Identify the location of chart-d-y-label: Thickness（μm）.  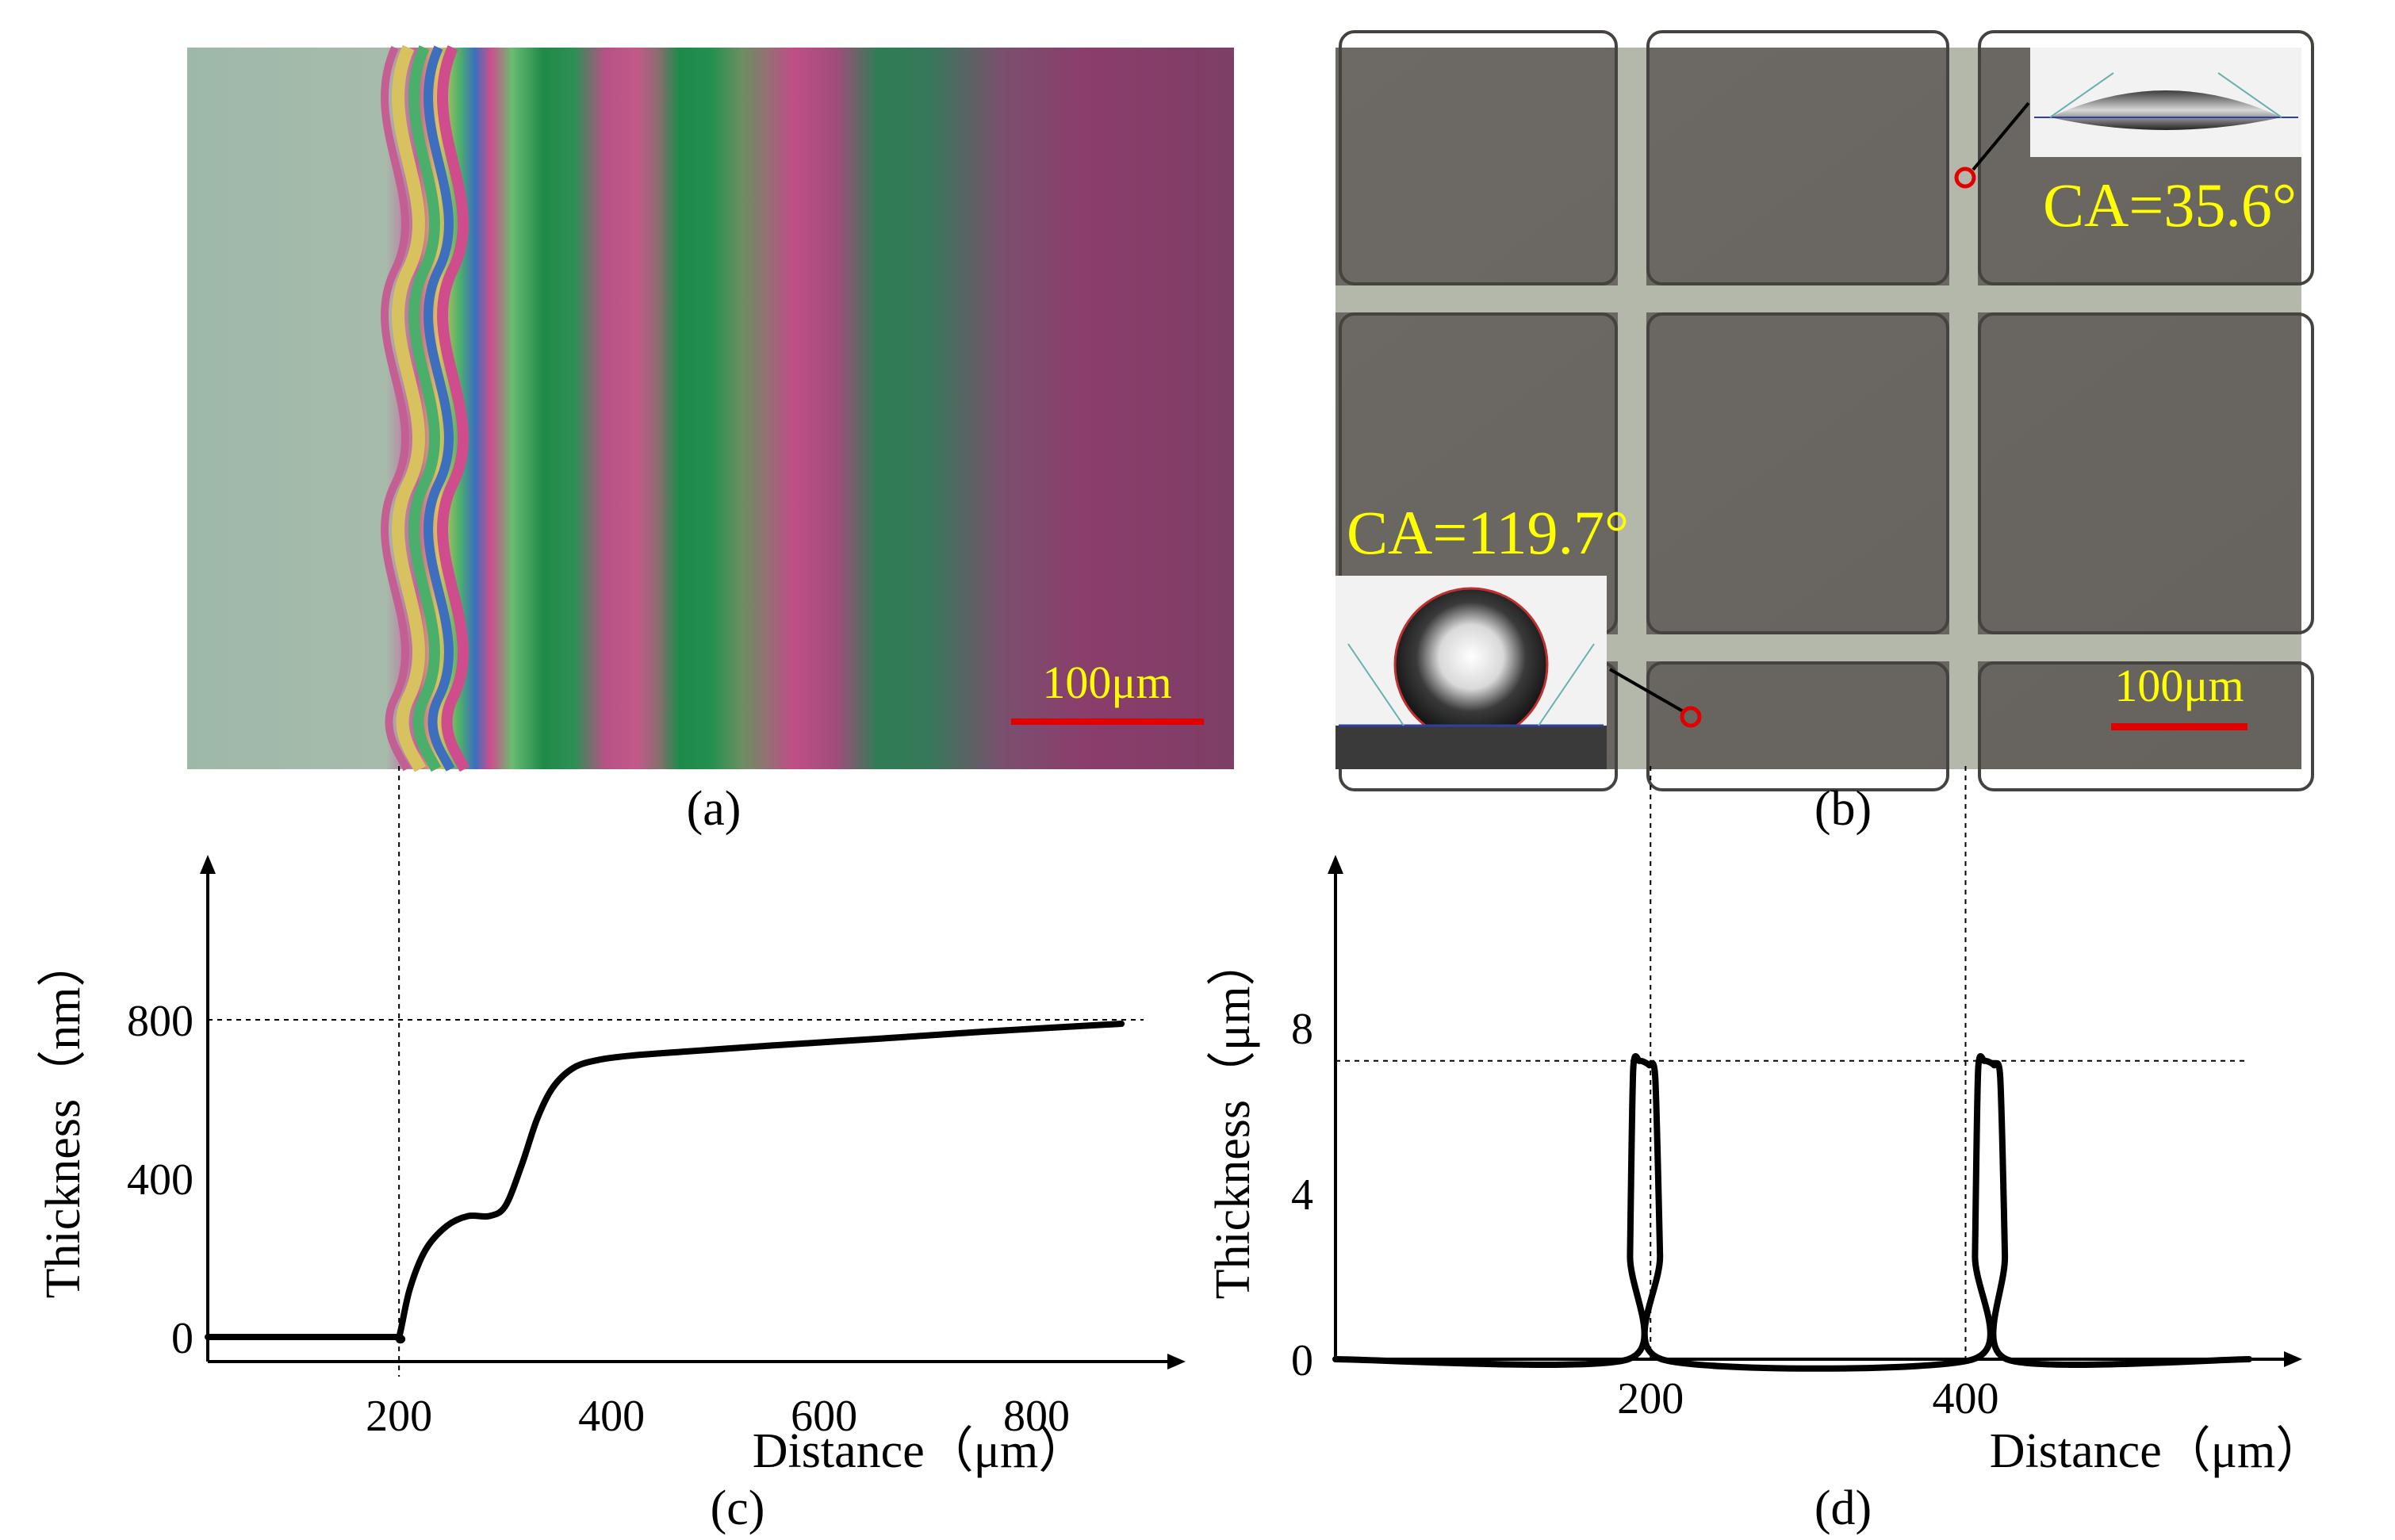
(1233, 1118).